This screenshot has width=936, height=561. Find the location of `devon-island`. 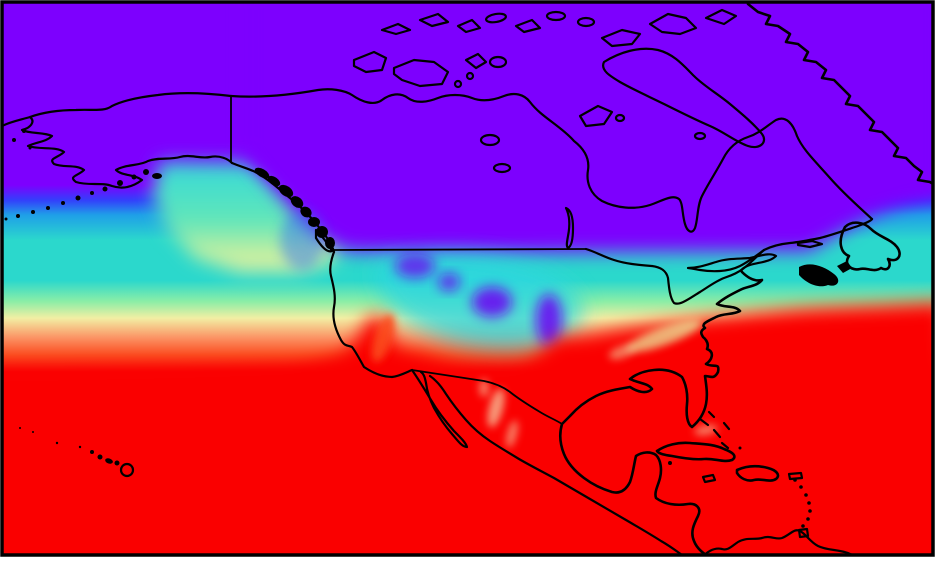

devon-island is located at coordinates (621, 38).